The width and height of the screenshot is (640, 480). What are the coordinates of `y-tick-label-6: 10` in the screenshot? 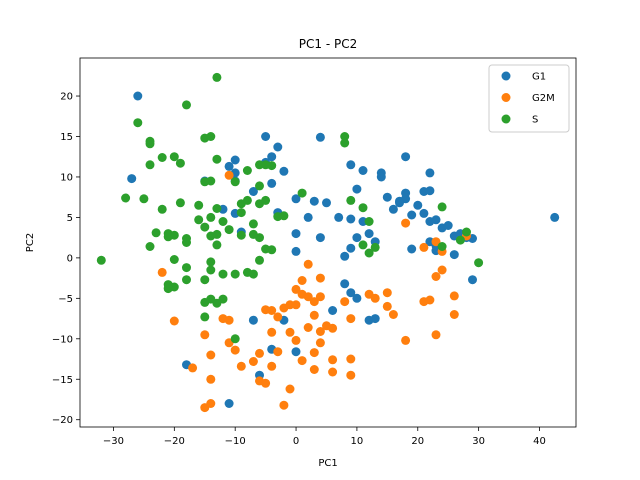 It's located at (66, 177).